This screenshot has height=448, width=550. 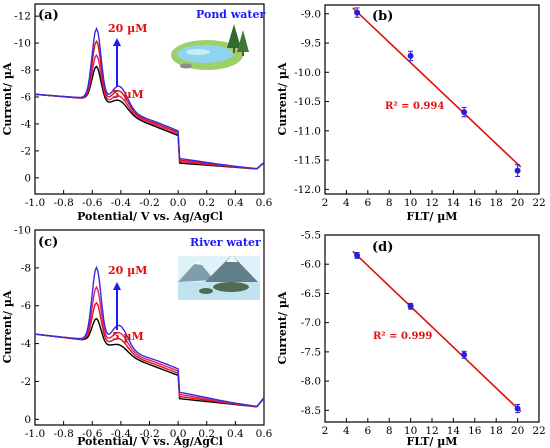 What do you see at coordinates (367, 431) in the screenshot?
I see `x-tick-label: 6` at bounding box center [367, 431].